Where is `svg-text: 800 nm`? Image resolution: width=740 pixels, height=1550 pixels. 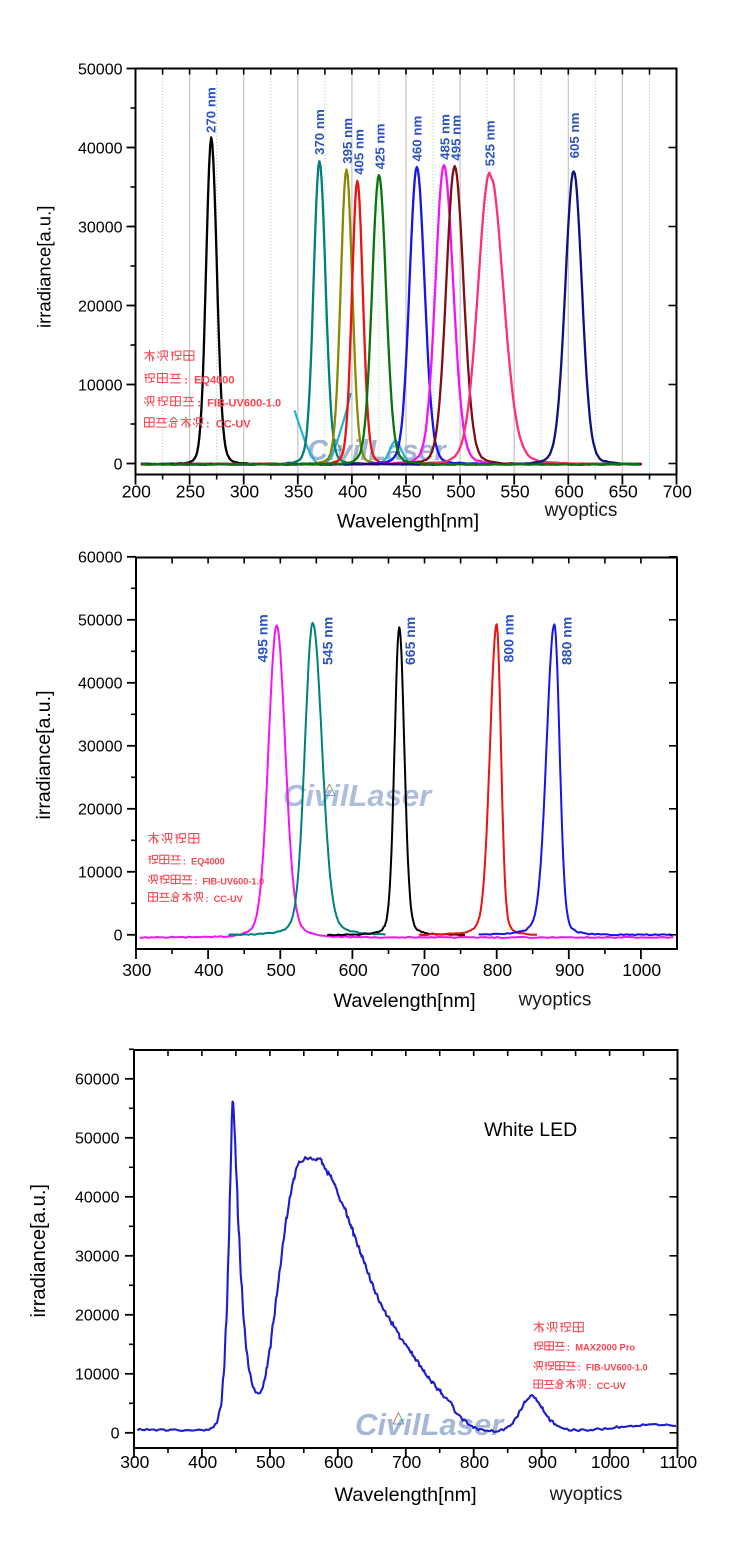 svg-text: 800 nm is located at coordinates (509, 638).